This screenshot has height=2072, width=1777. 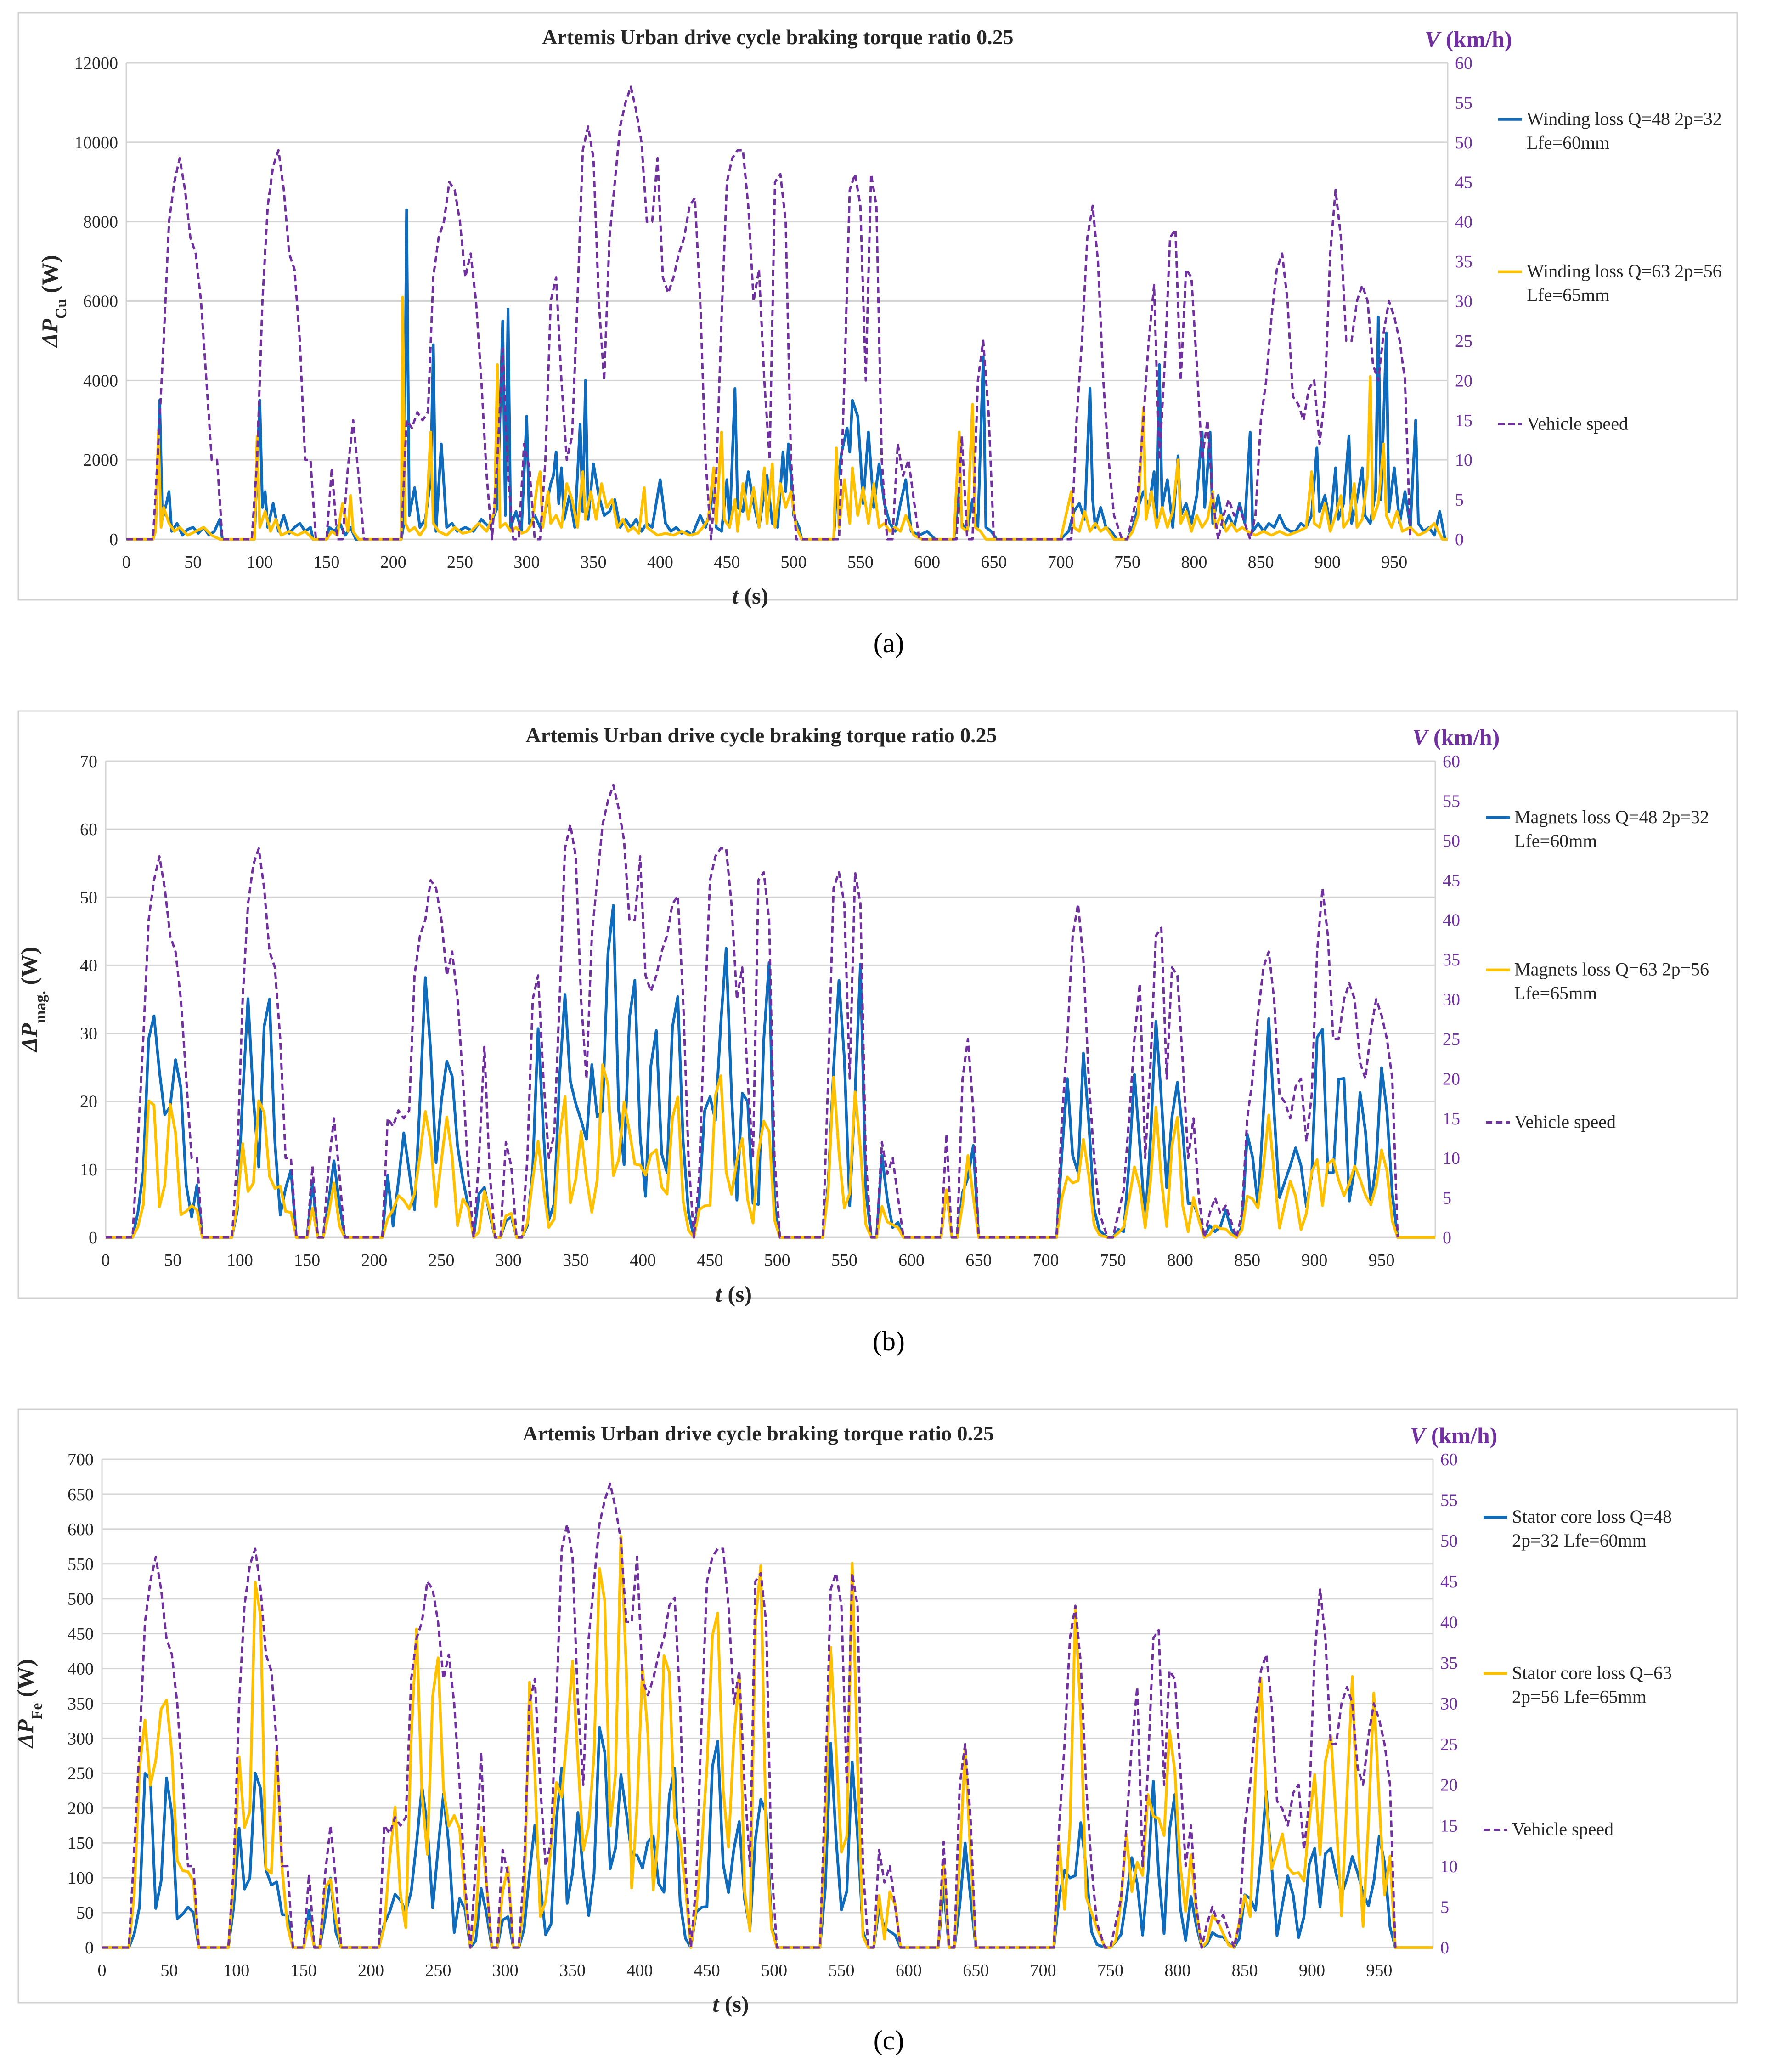 What do you see at coordinates (770, 1151) in the screenshot?
I see `series-line-q63` at bounding box center [770, 1151].